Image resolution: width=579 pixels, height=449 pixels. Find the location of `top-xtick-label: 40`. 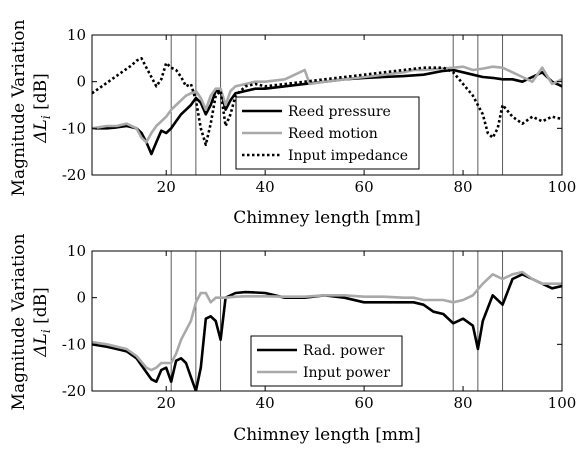

top-xtick-label: 40 is located at coordinates (265, 187).